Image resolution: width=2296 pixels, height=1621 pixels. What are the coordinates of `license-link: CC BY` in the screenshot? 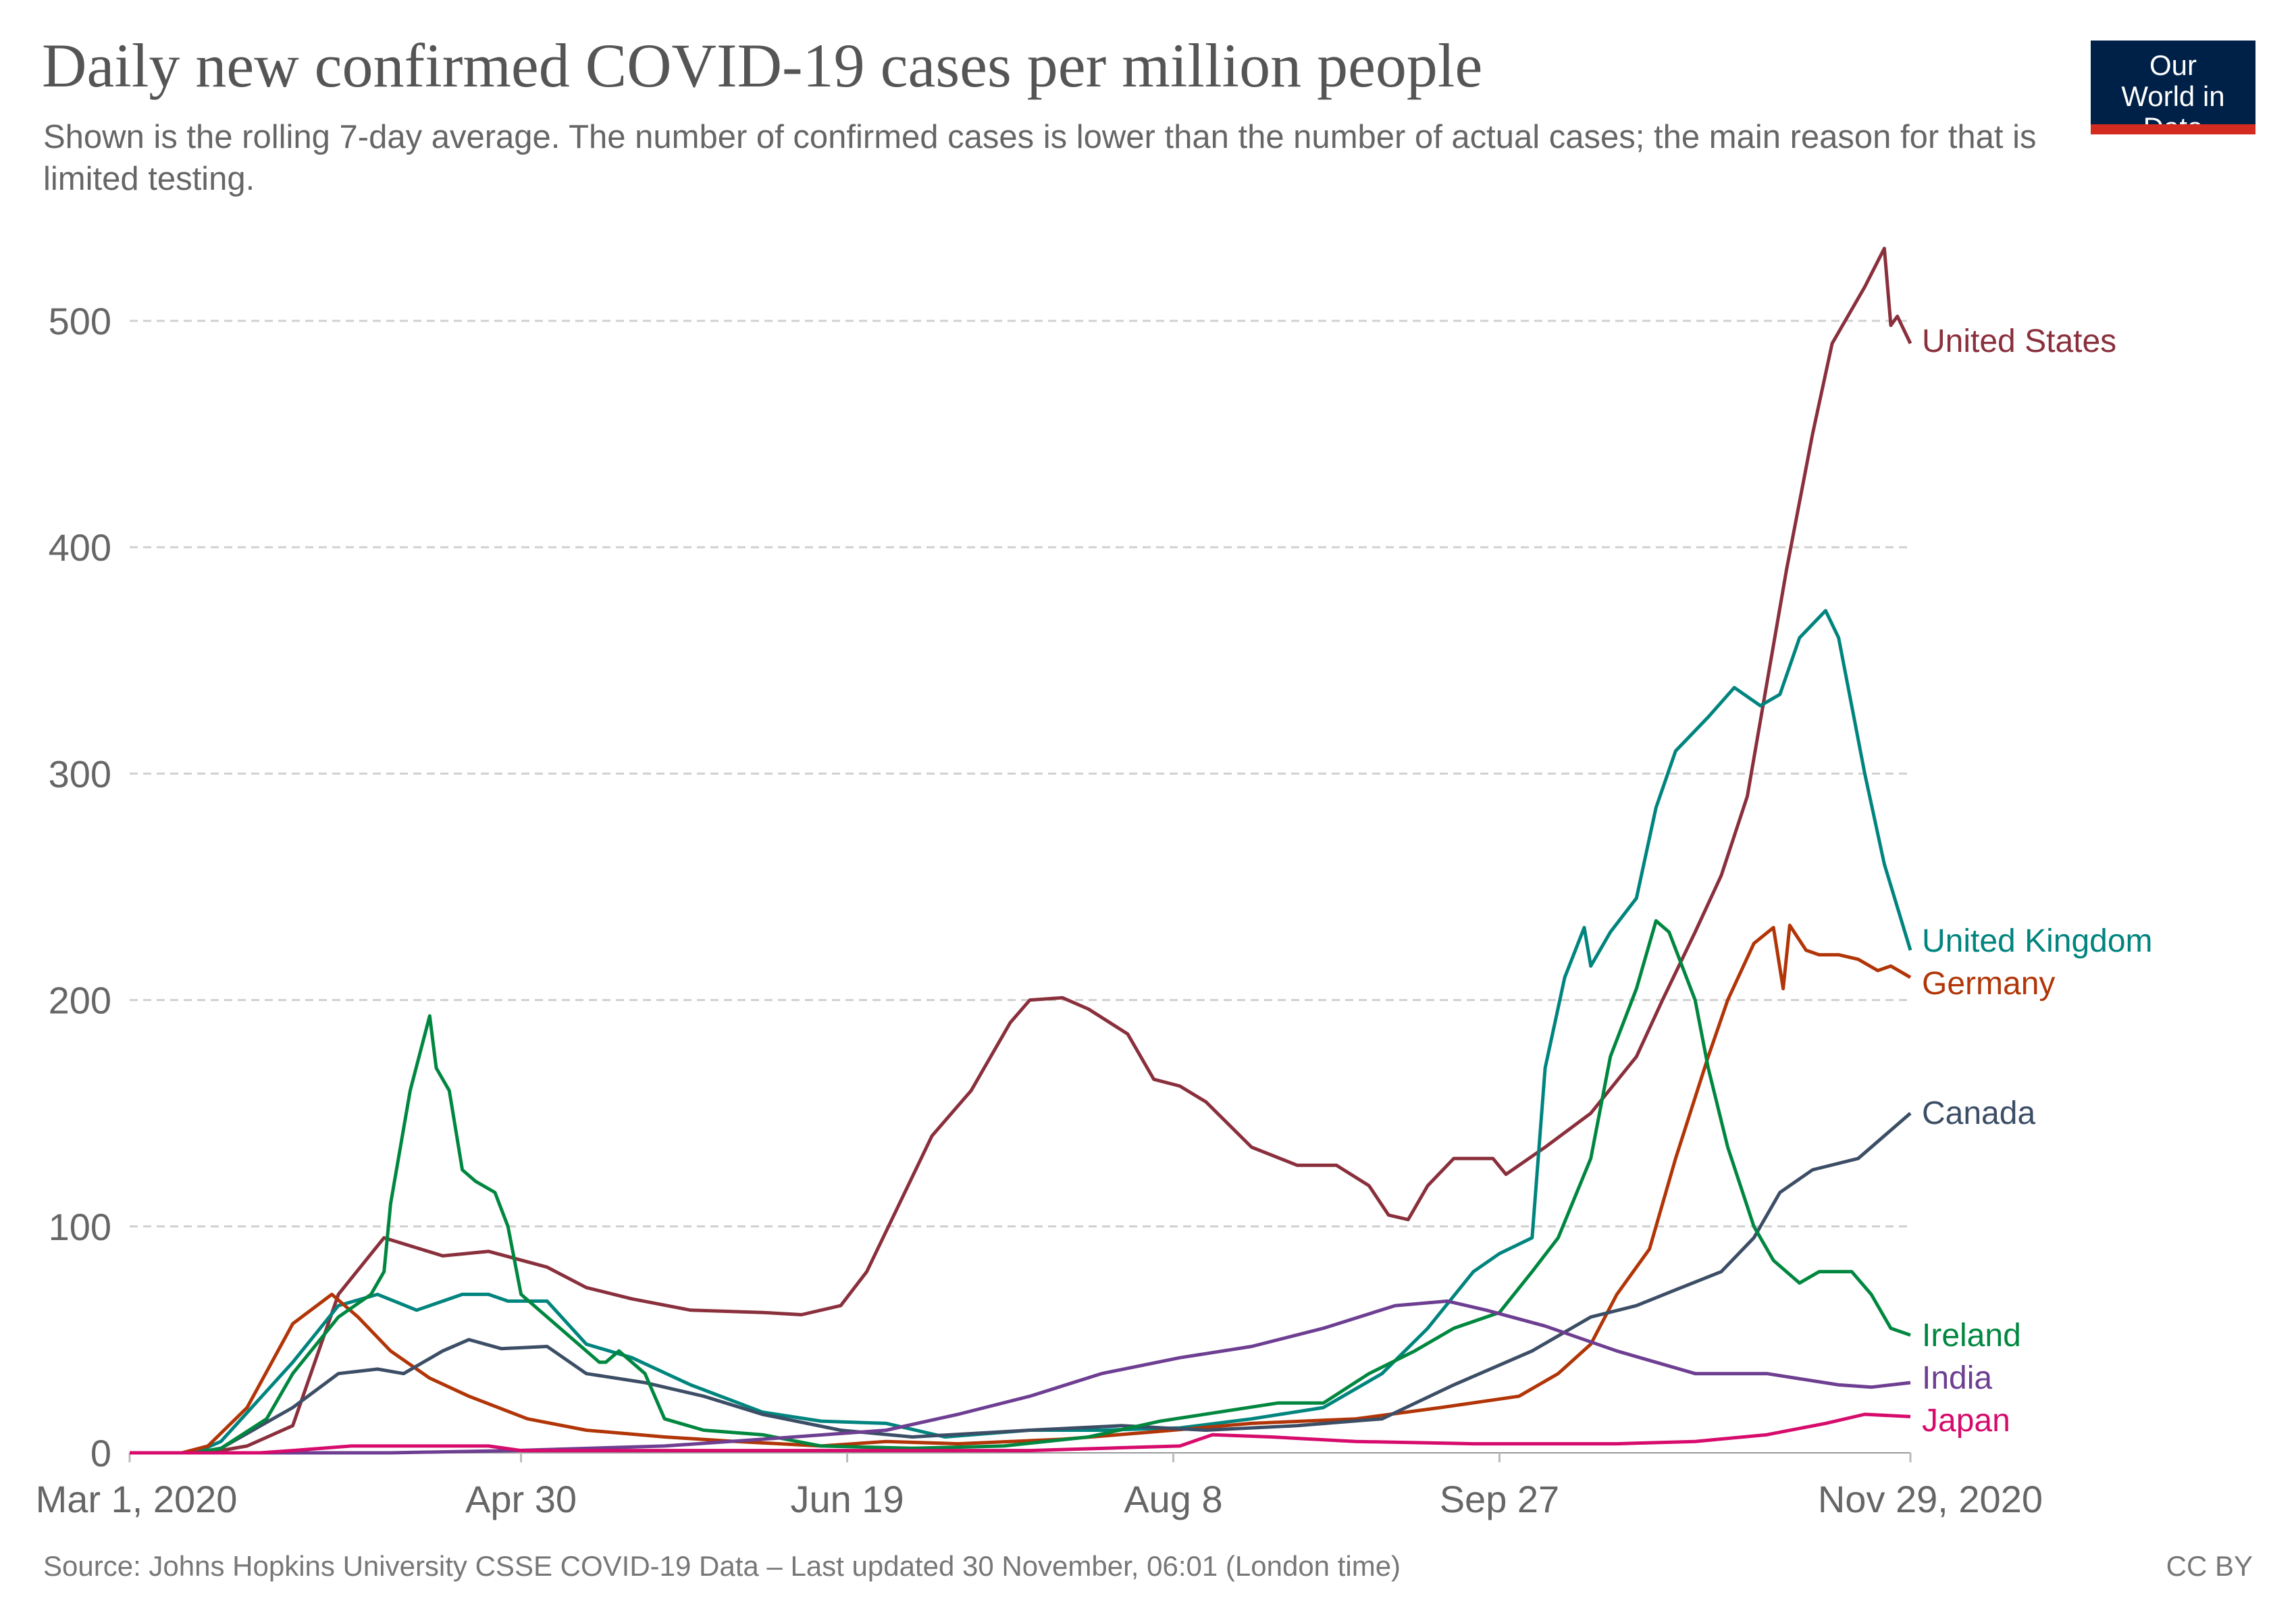 It's located at (2209, 1566).